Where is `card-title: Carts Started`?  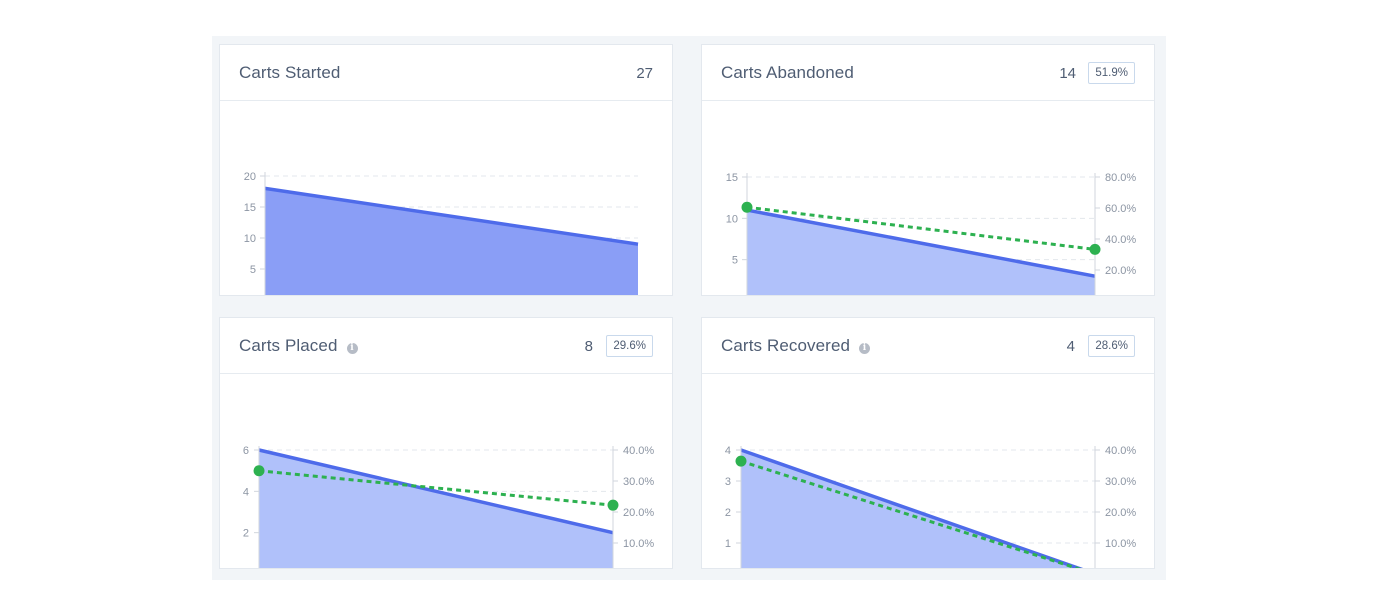
card-title: Carts Started is located at coordinates (289, 73).